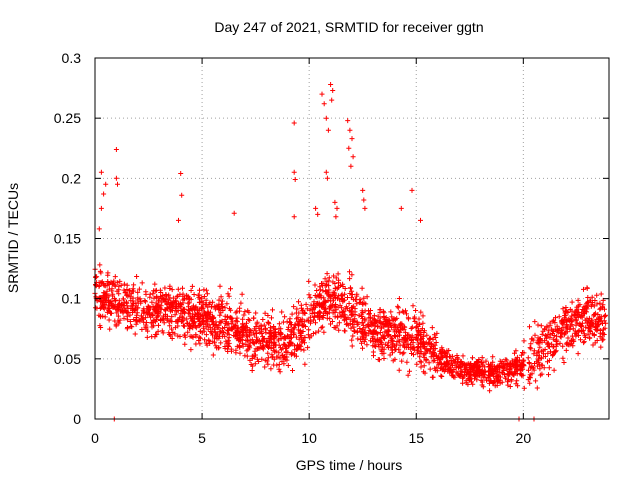 The image size is (640, 480). Describe the element at coordinates (416, 438) in the screenshot. I see `x-tick-label: 15` at that location.